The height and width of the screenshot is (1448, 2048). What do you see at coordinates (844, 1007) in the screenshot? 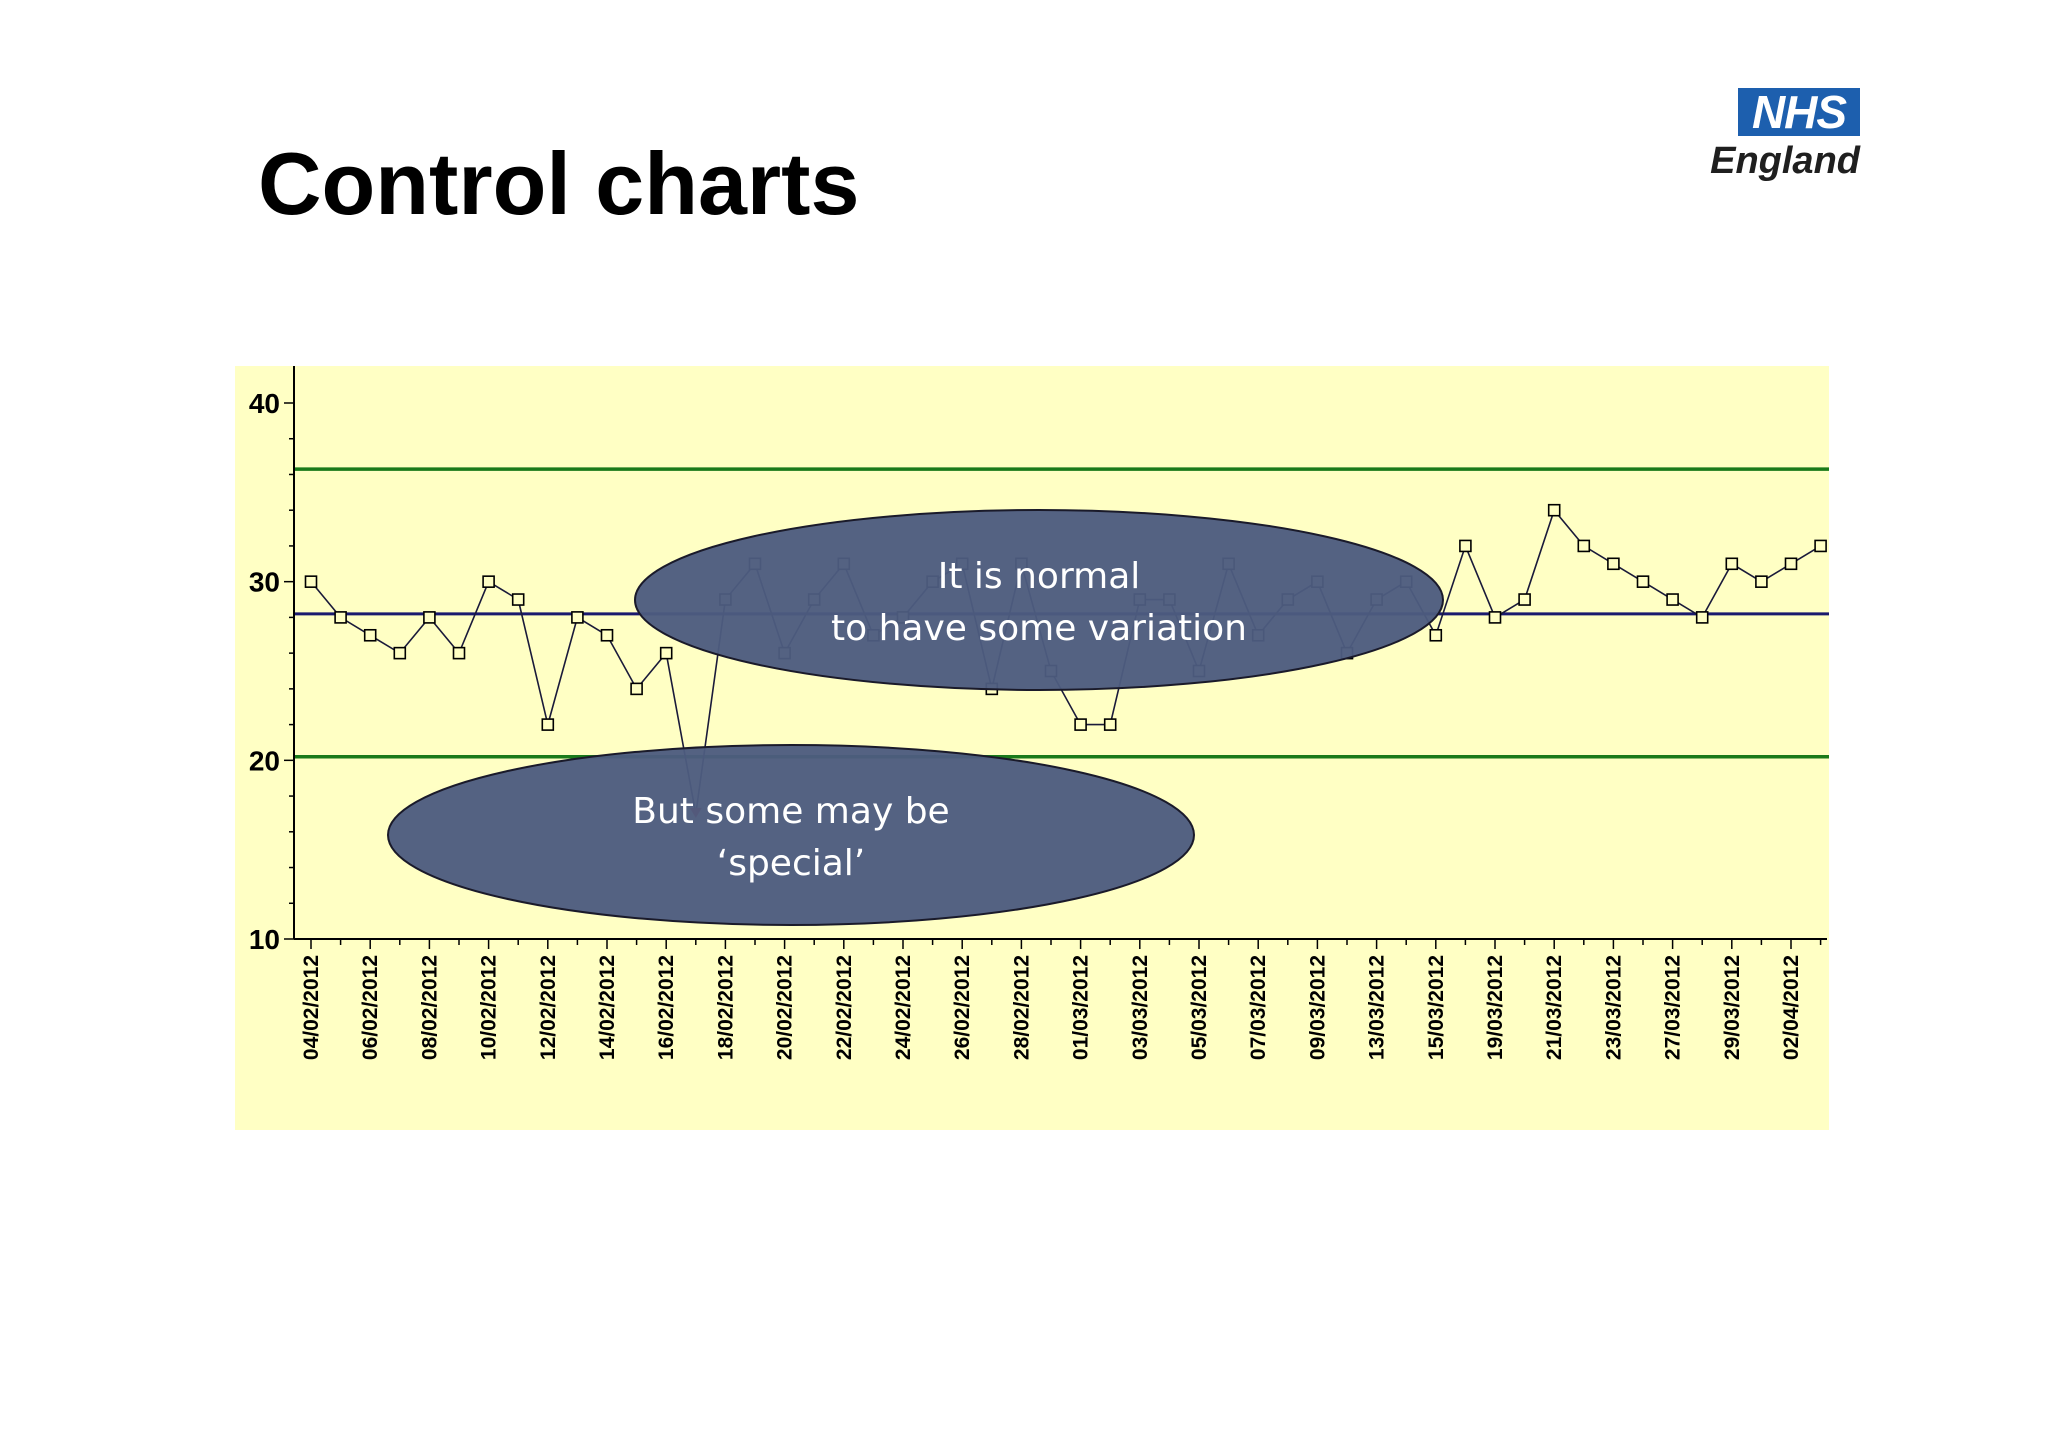
I see `x-tick-label: 22/02/2012` at bounding box center [844, 1007].